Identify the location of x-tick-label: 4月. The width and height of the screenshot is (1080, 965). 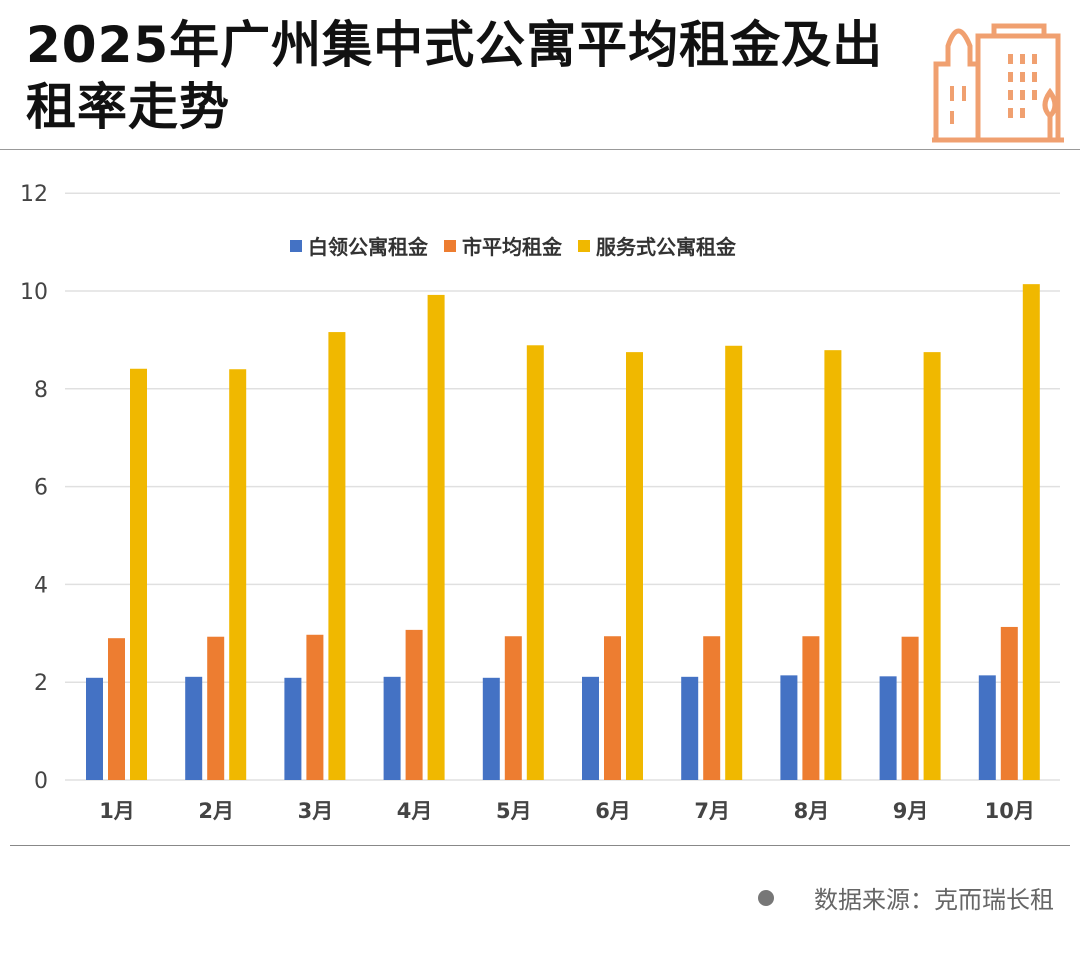
(415, 811).